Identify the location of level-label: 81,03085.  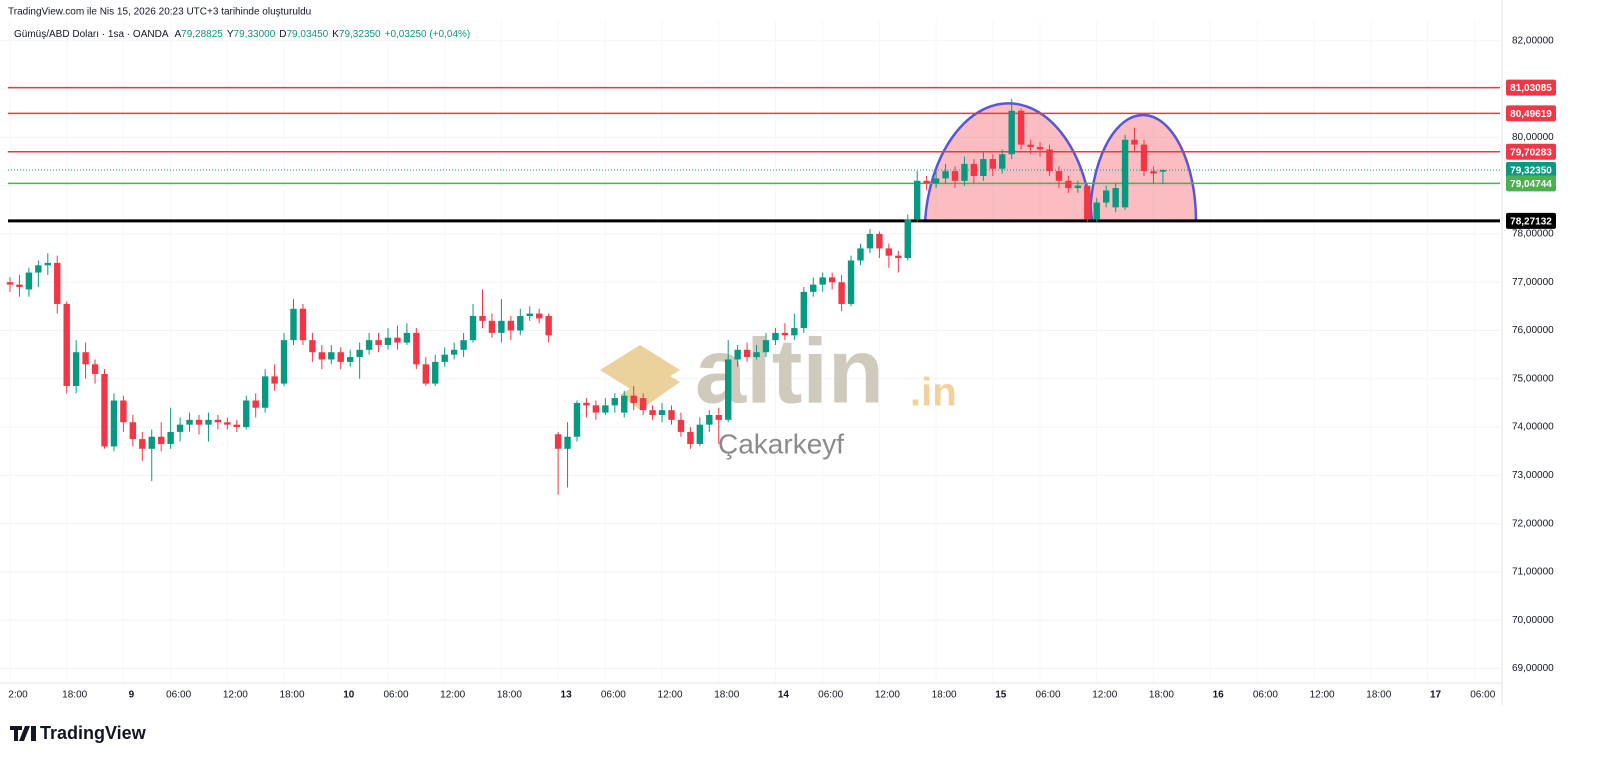
(1531, 88).